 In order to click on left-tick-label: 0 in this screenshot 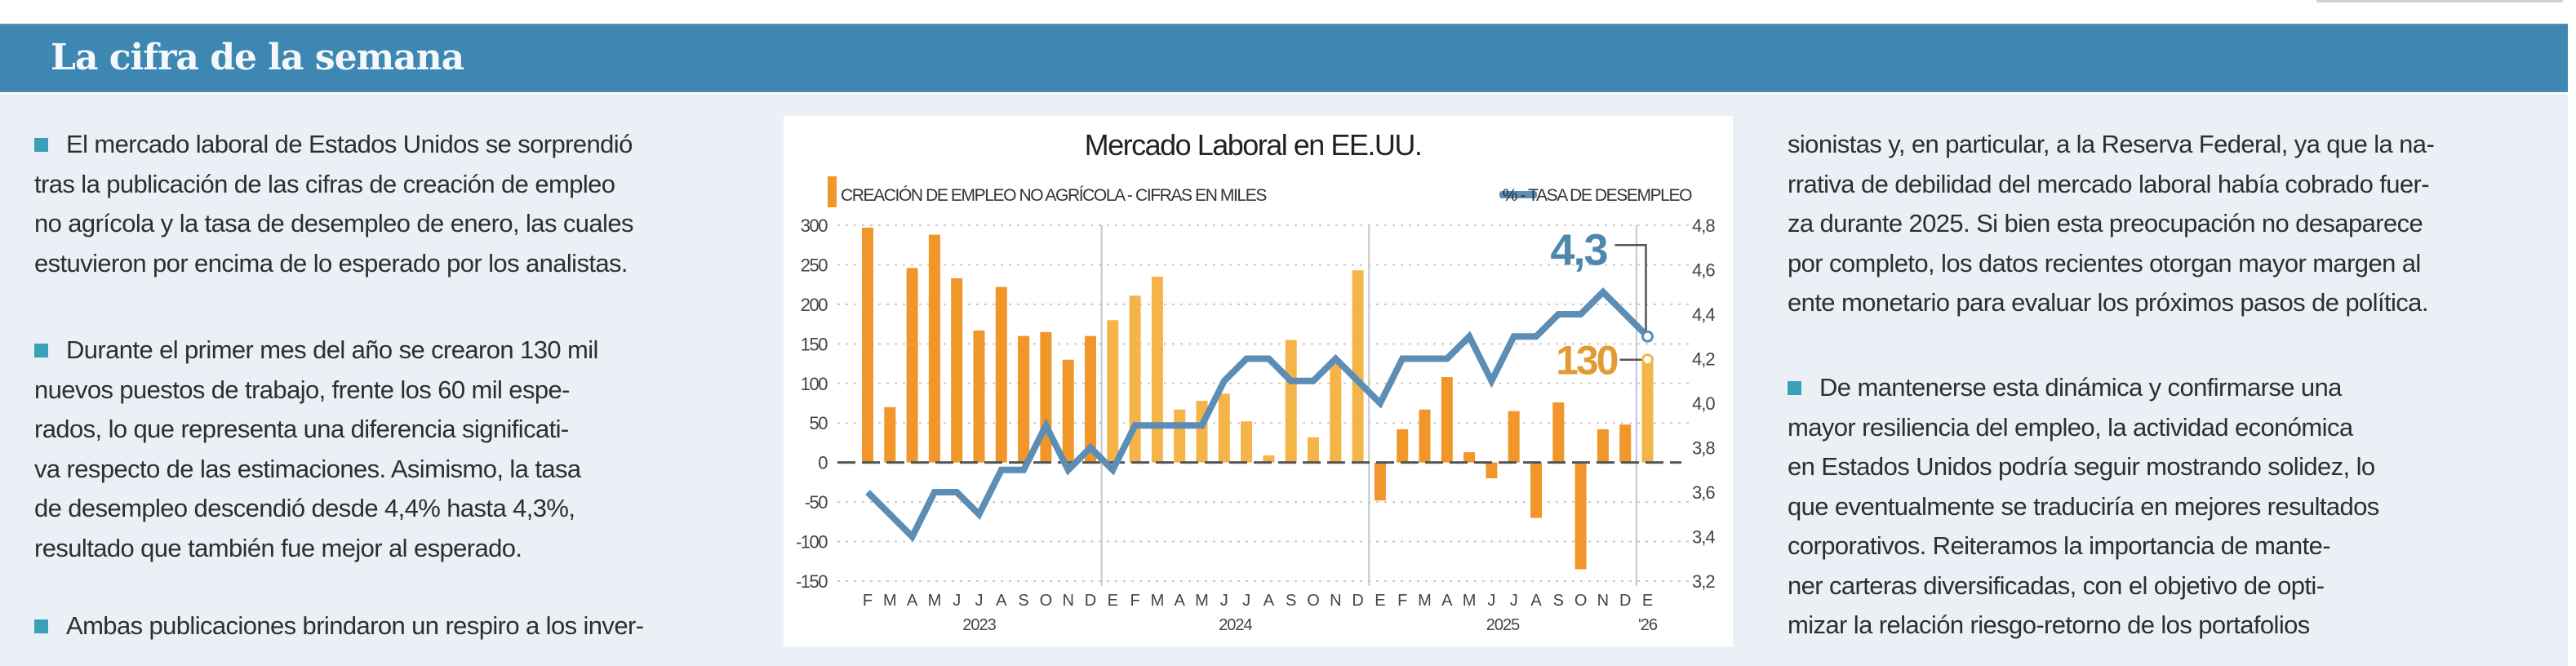, I will do `click(823, 463)`.